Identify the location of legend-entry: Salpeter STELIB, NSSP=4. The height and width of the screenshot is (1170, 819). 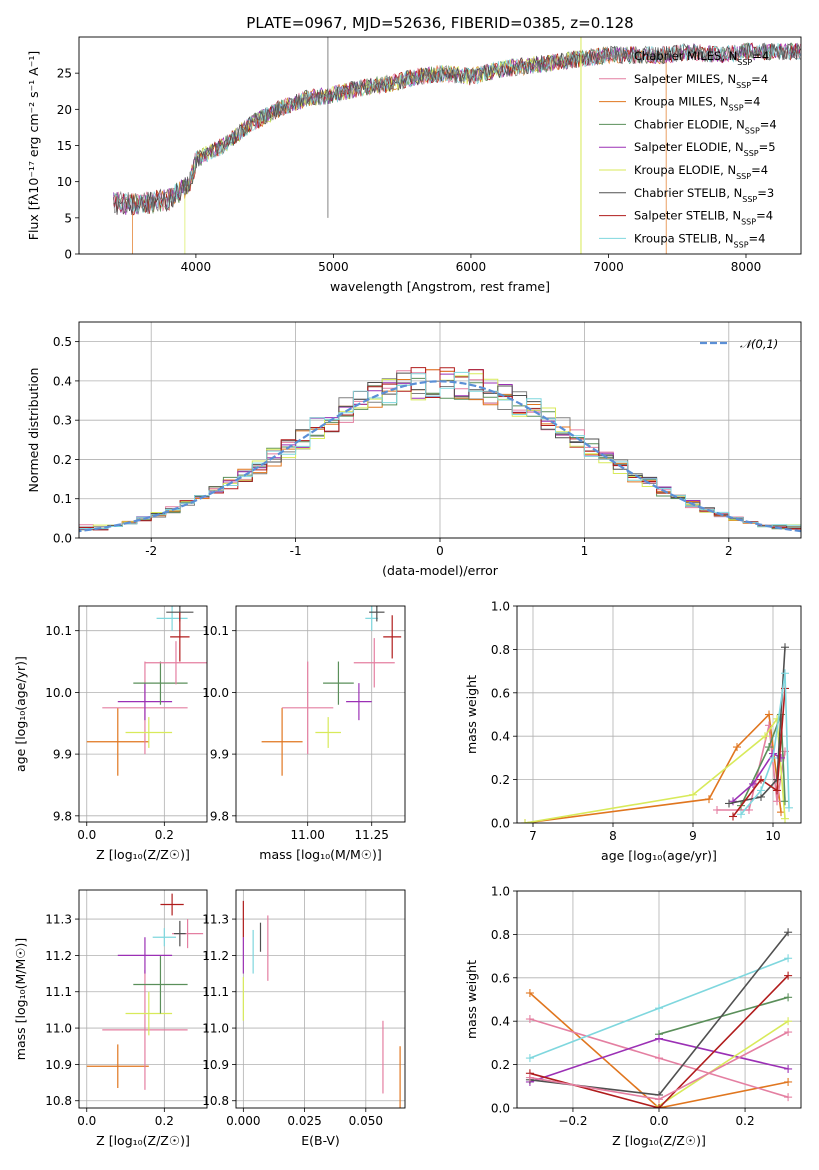
(703, 218).